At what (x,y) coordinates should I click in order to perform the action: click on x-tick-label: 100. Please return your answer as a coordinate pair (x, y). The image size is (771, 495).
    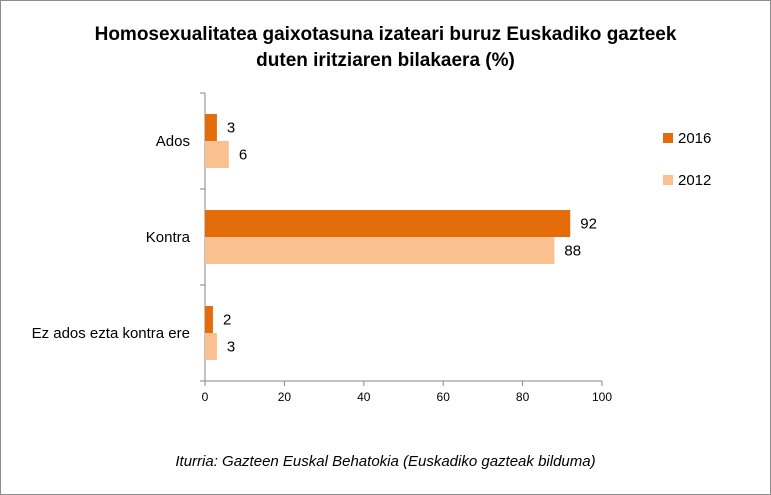
    Looking at the image, I should click on (602, 397).